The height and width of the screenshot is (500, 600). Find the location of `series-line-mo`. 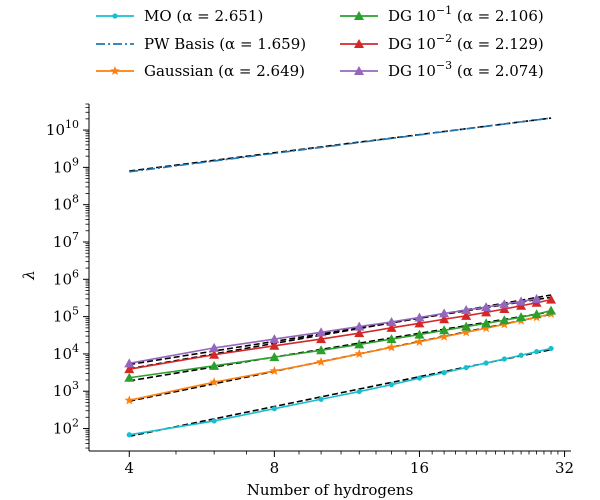

series-line-mo is located at coordinates (340, 391).